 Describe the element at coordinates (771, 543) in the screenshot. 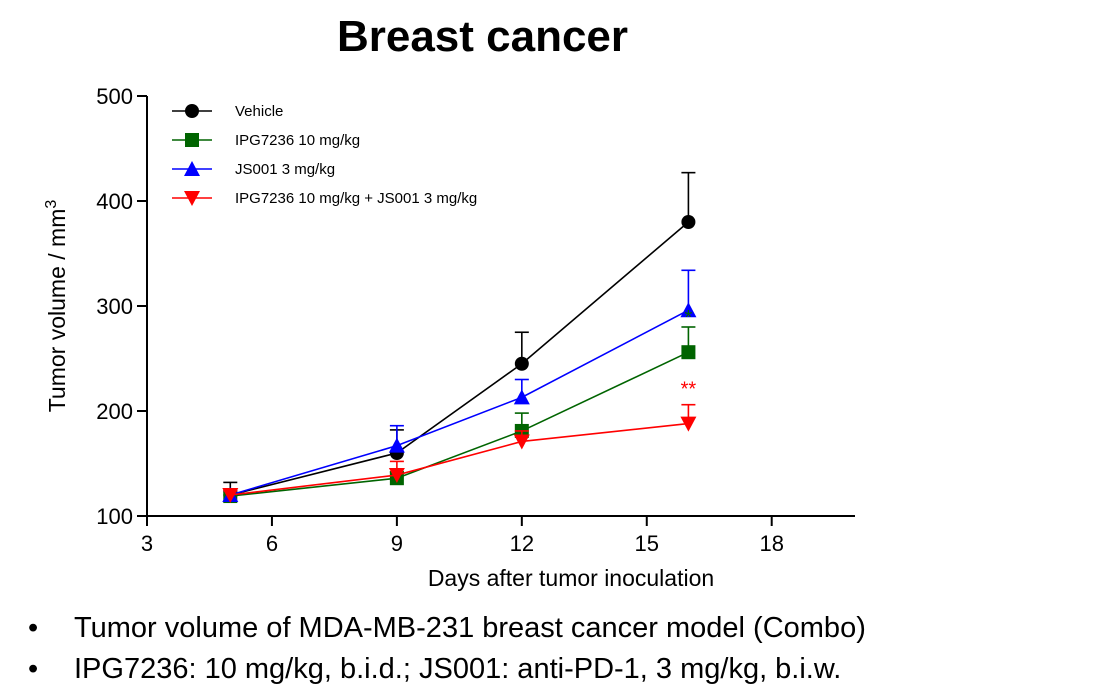

I see `x-tick-label: 18` at that location.